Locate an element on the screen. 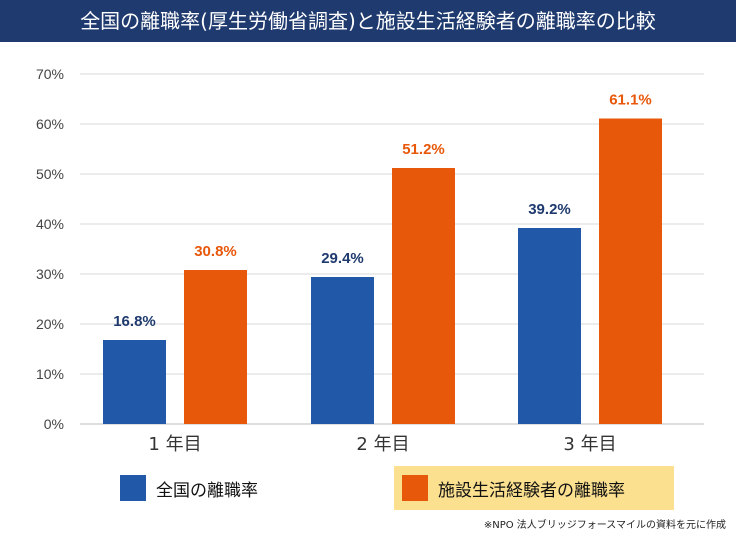 The image size is (736, 539). data-label-facility-2: 51.2% is located at coordinates (423, 149).